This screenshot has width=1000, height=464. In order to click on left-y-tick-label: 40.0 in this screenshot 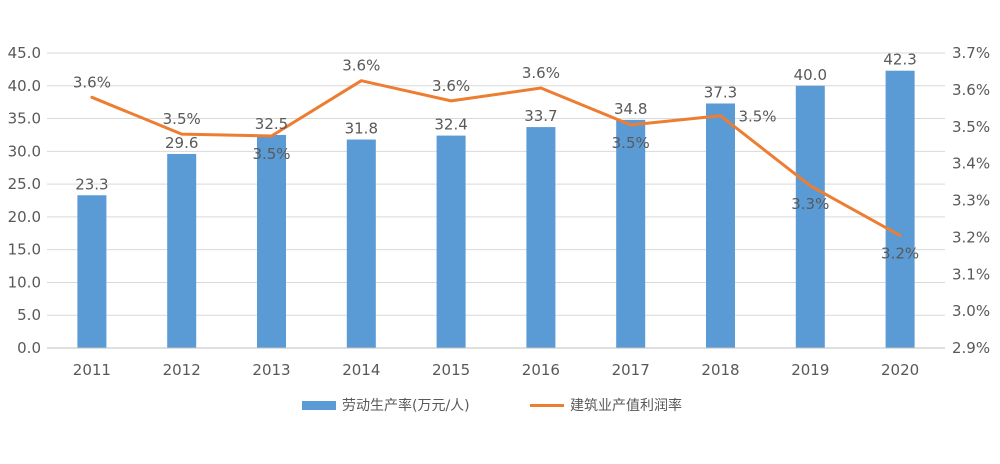, I will do `click(24, 86)`.